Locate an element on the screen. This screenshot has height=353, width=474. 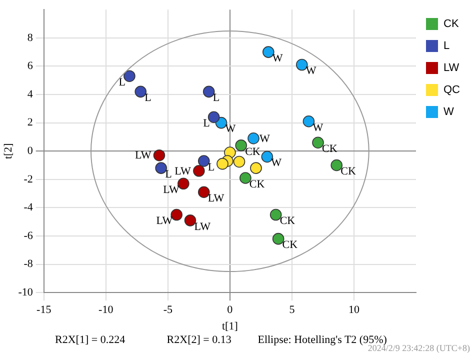
legend-label: W is located at coordinates (449, 112).